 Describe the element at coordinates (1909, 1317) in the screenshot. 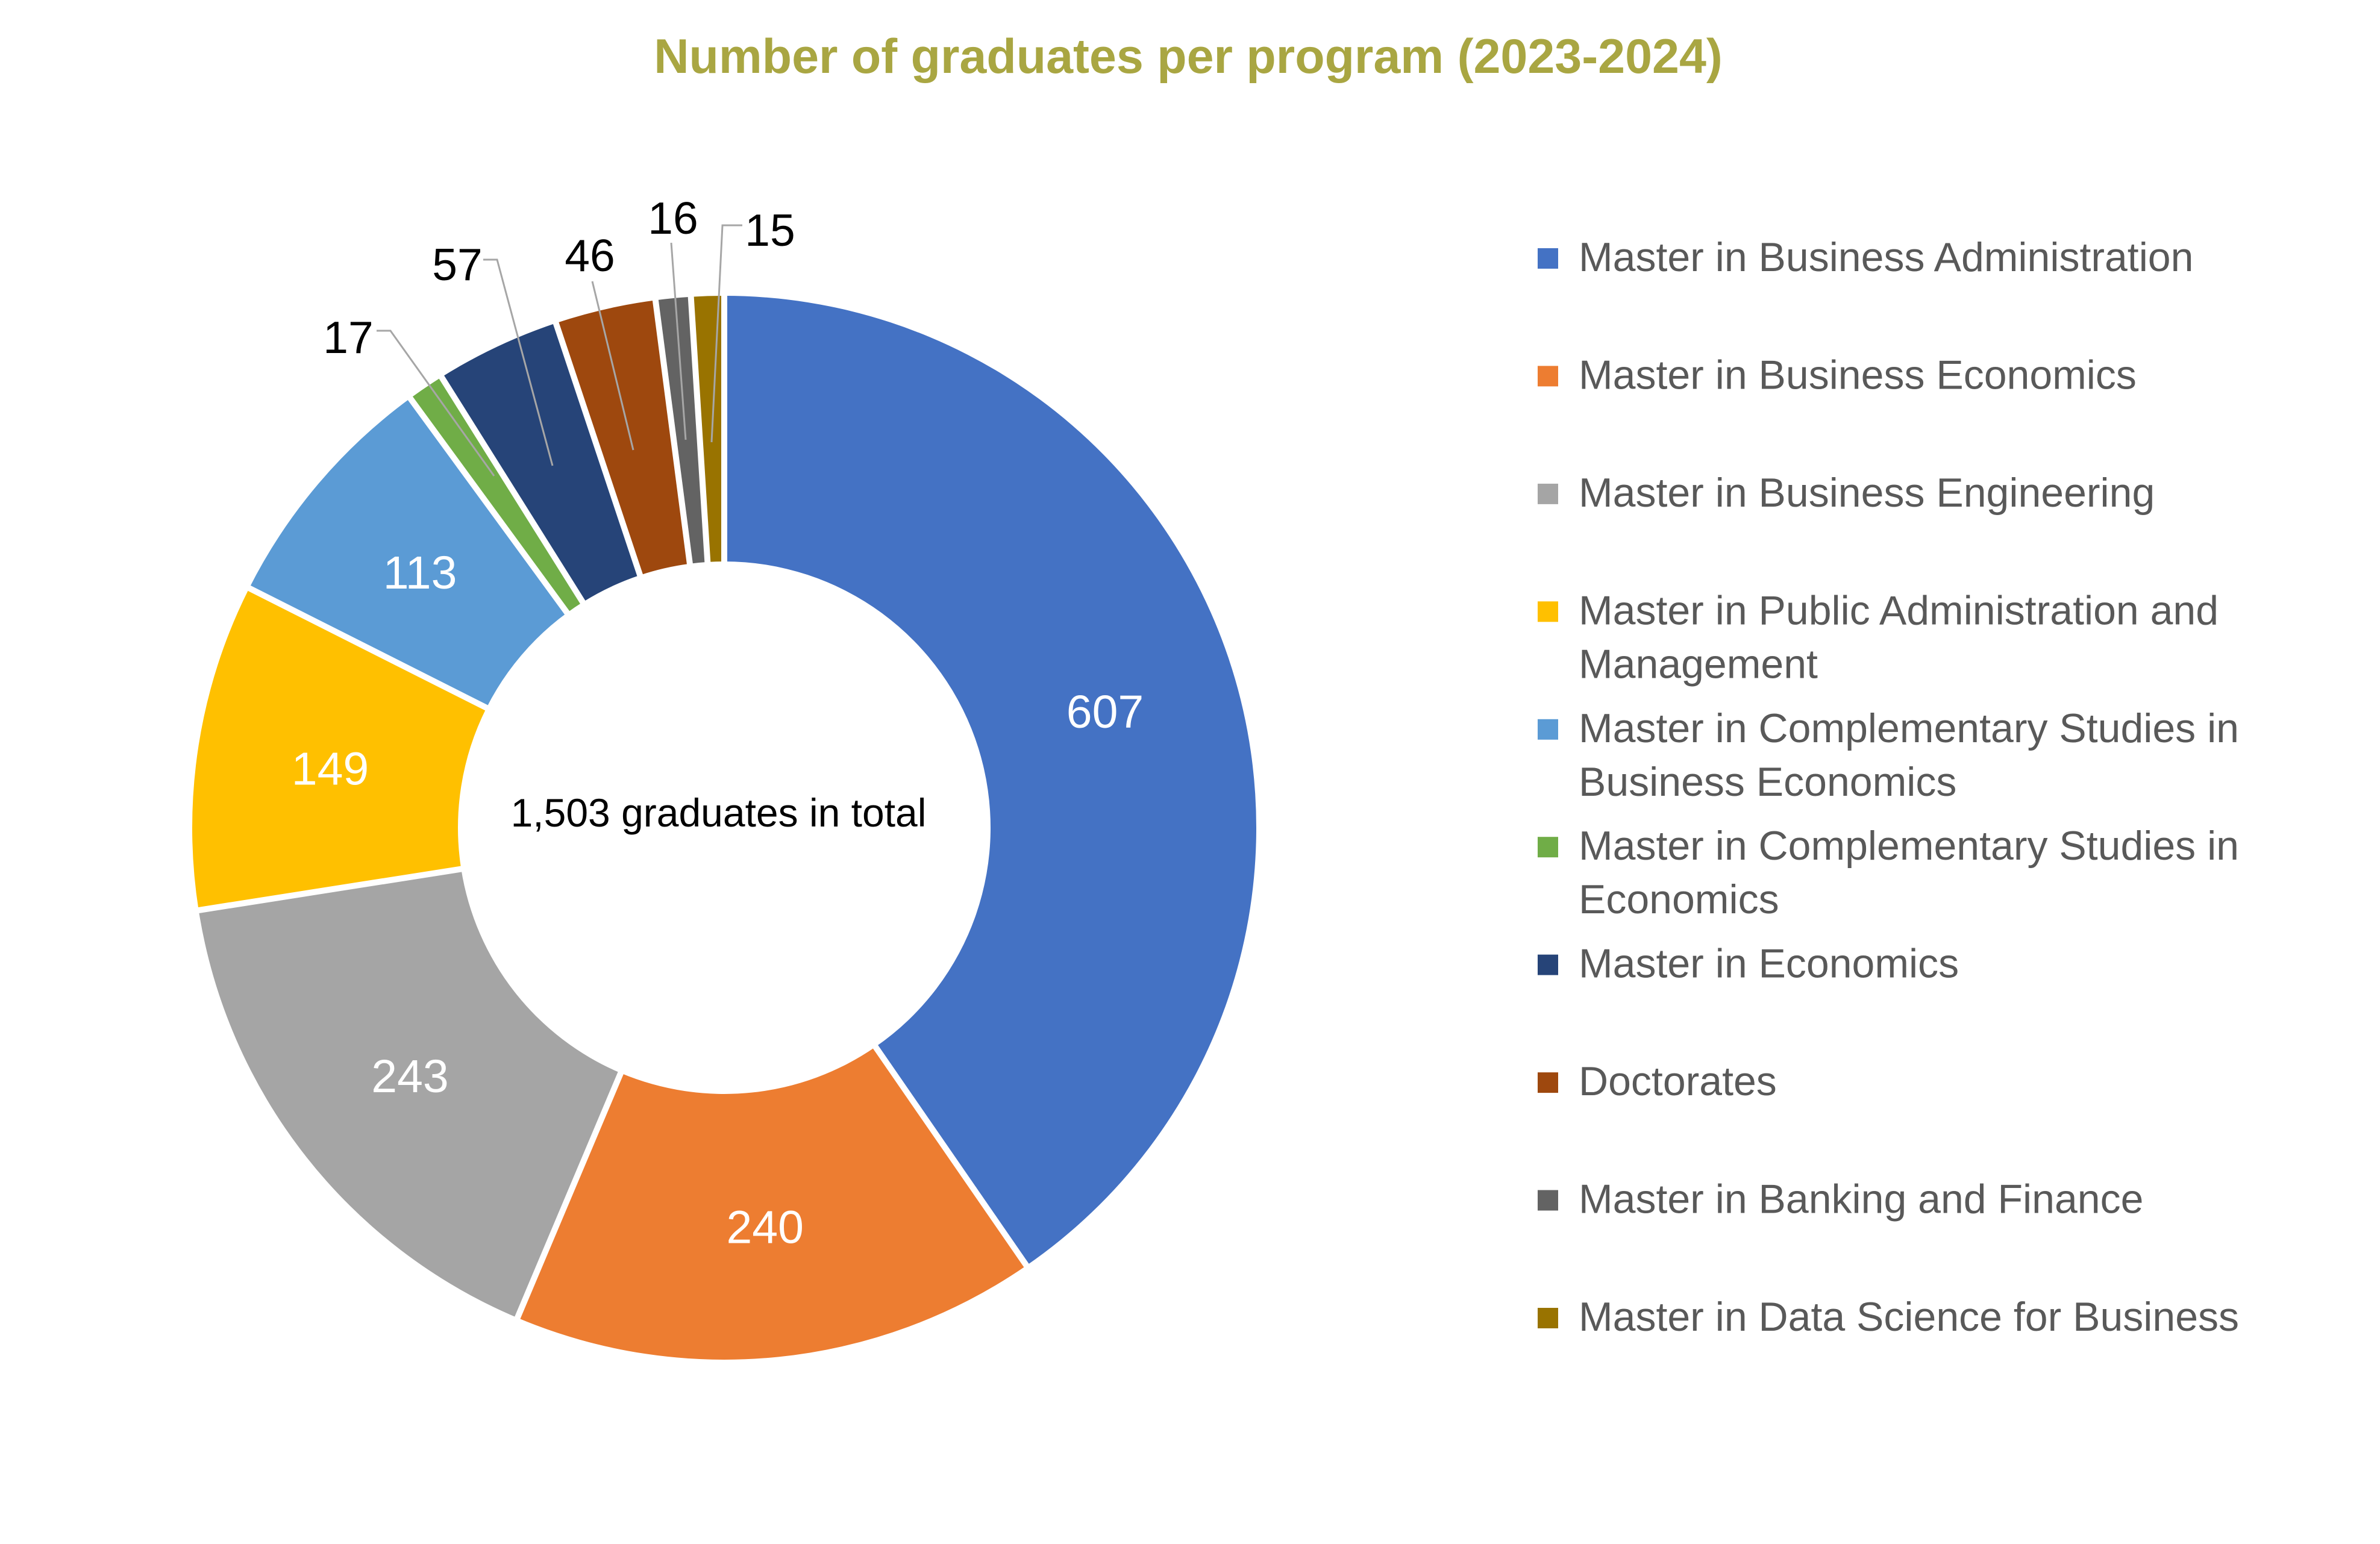

I see `svg-text:Master in Data Science for Bus: Master in Data Science for Business` at that location.